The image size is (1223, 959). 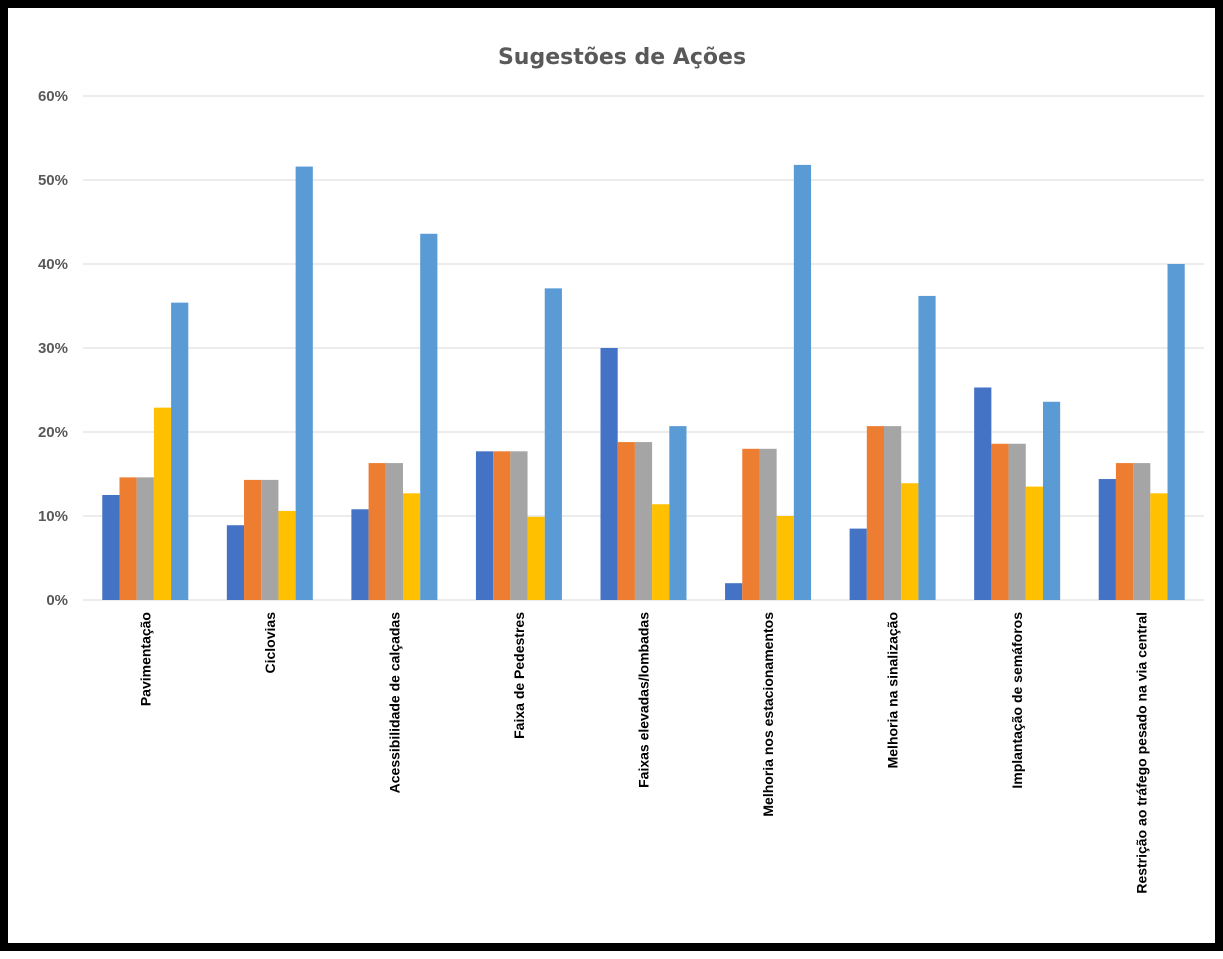 What do you see at coordinates (1017, 700) in the screenshot?
I see `x-tick-label: Implantação de semáforos` at bounding box center [1017, 700].